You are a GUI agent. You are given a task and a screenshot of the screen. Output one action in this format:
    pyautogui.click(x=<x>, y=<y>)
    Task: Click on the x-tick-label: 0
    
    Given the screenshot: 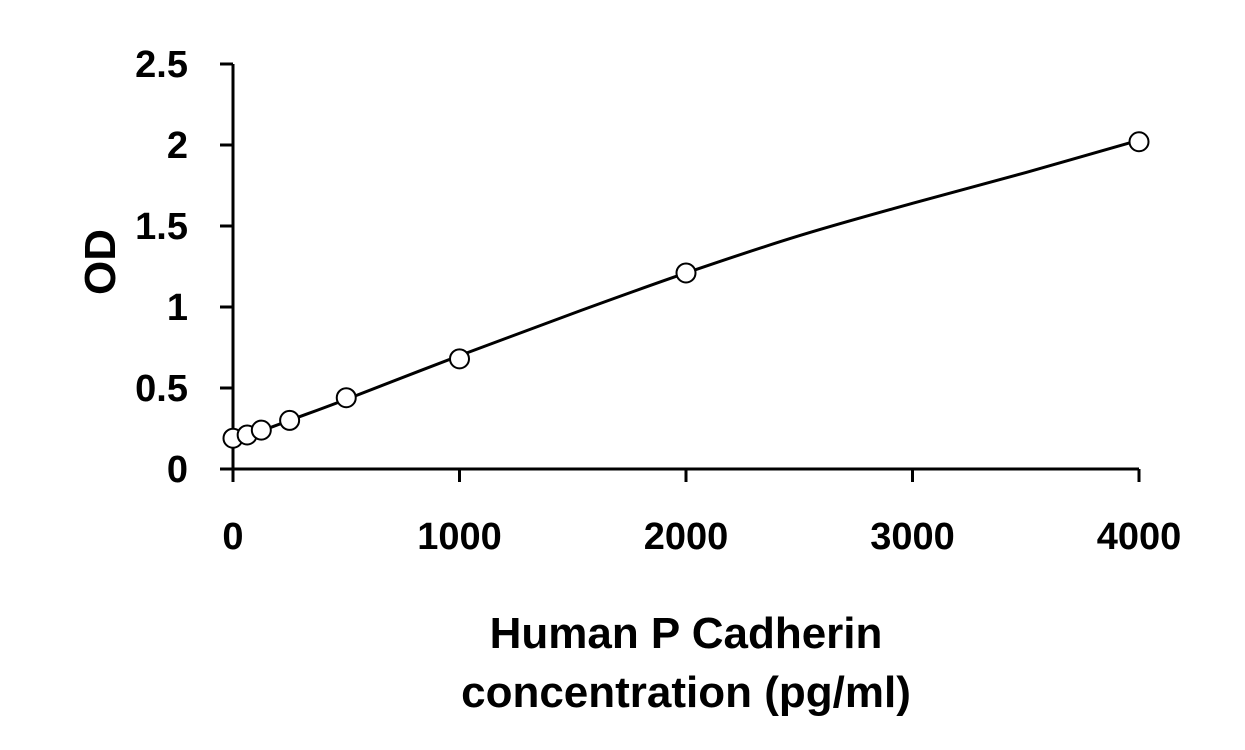 What is the action you would take?
    pyautogui.click(x=232, y=537)
    